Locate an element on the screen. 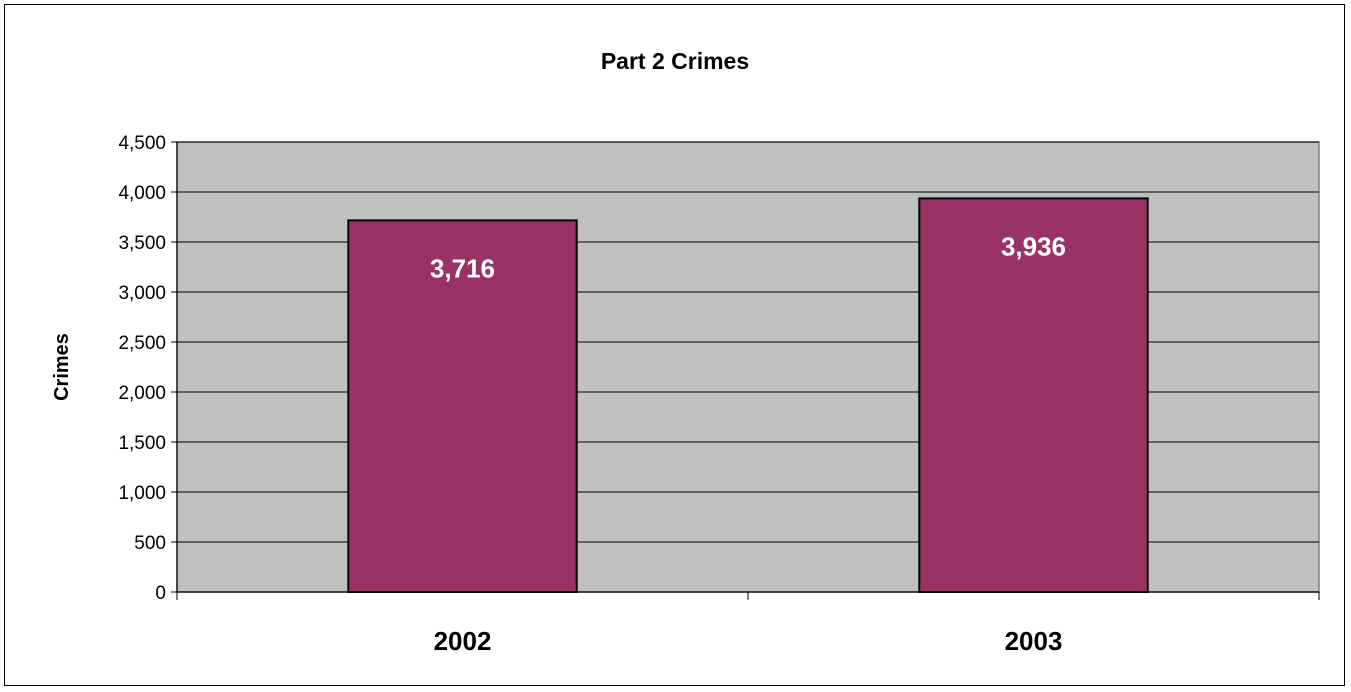 This screenshot has width=1351, height=692. y-axis-label: Crimes is located at coordinates (62, 367).